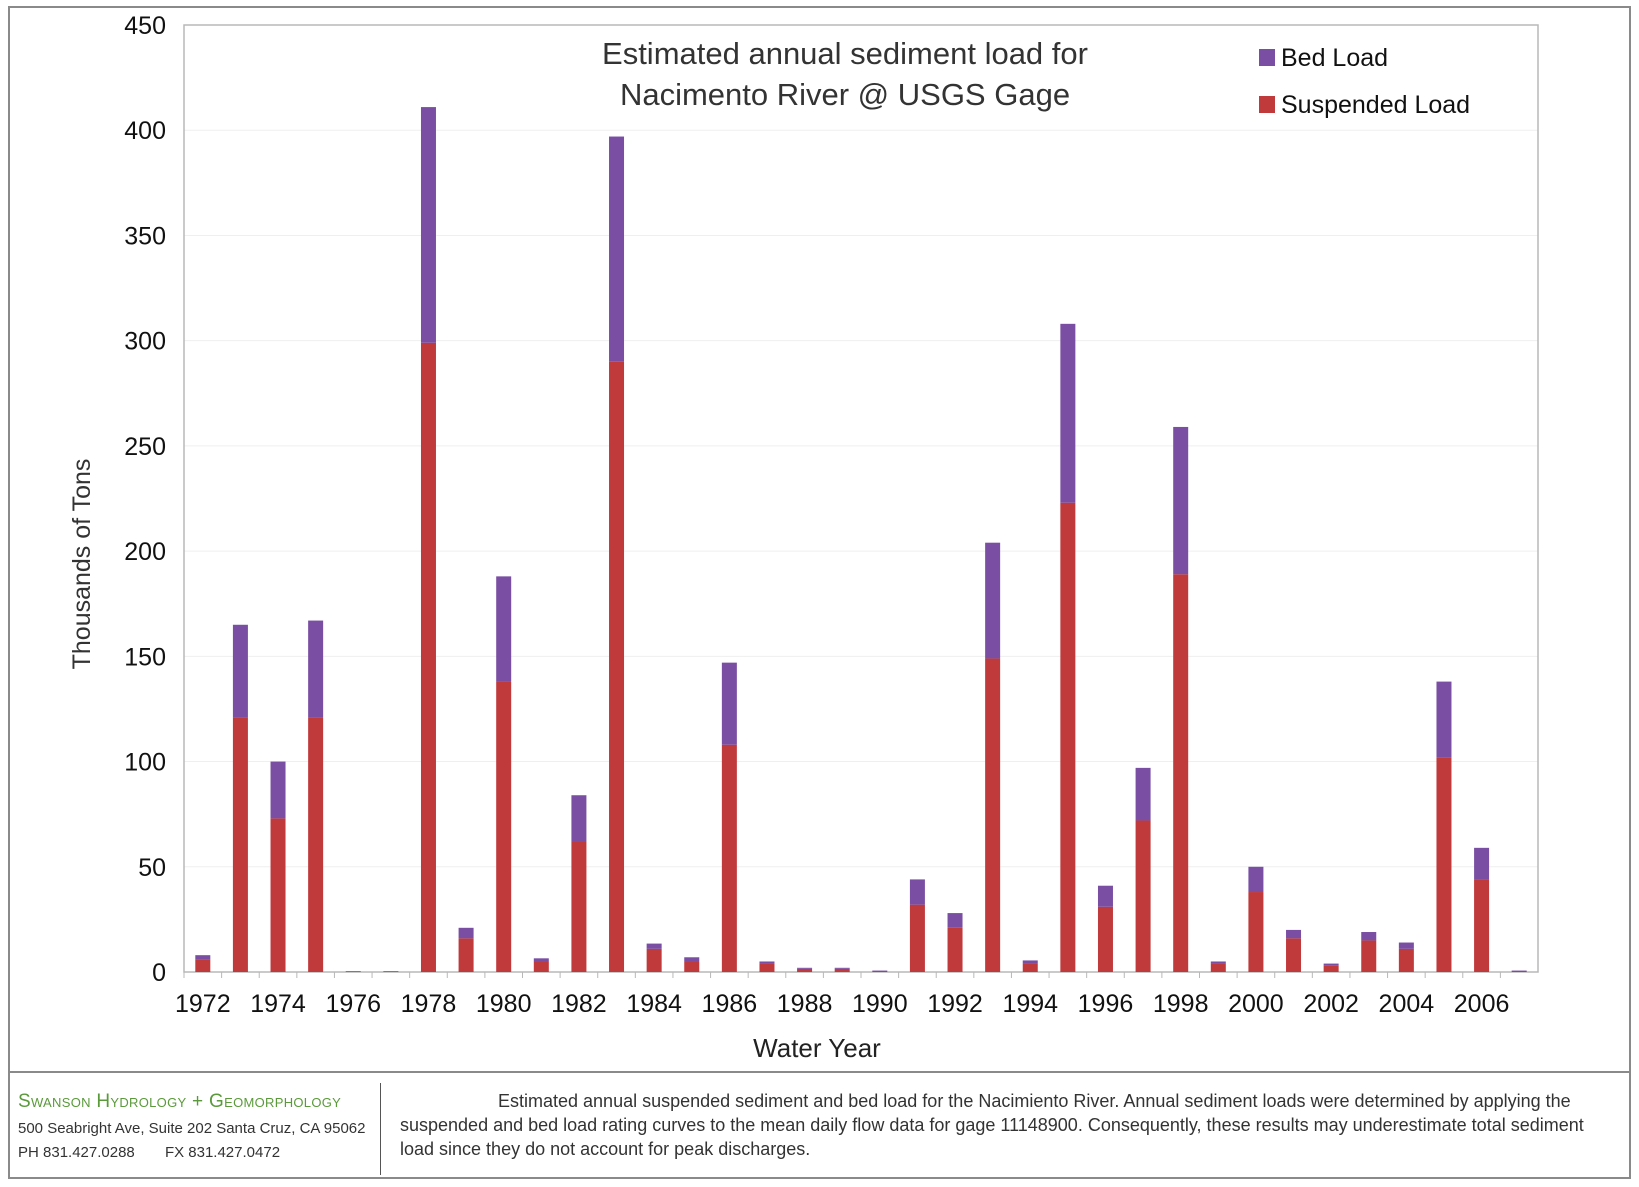 Image resolution: width=1639 pixels, height=1187 pixels. Describe the element at coordinates (1256, 879) in the screenshot. I see `bar-bed-load-2000` at that location.